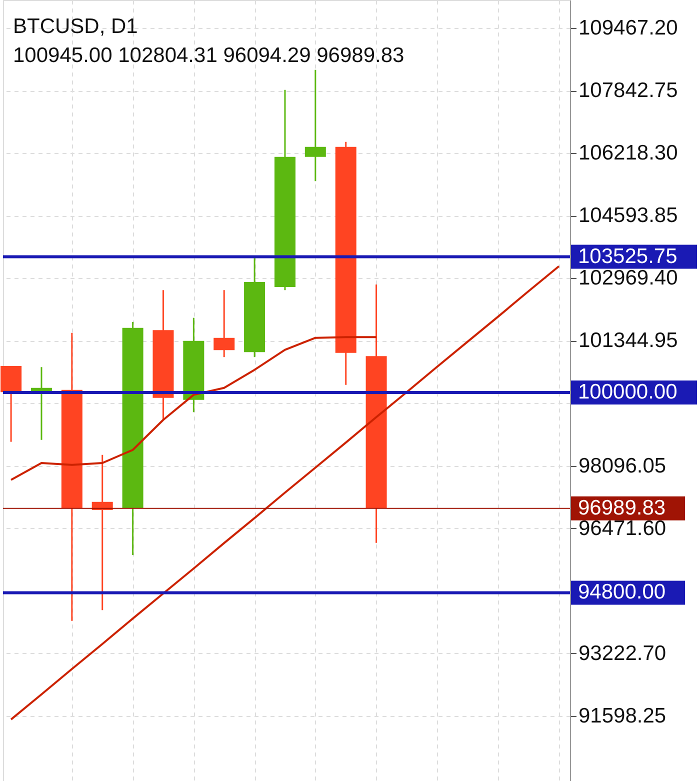 This screenshot has height=781, width=700. I want to click on y-tick-label: 98096.05, so click(622, 466).